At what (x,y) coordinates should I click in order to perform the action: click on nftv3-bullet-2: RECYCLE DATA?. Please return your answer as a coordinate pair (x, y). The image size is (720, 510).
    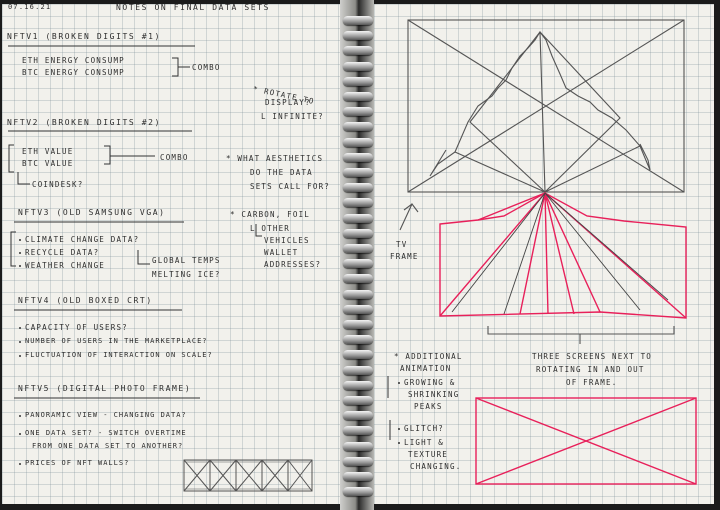
    Looking at the image, I should click on (62, 252).